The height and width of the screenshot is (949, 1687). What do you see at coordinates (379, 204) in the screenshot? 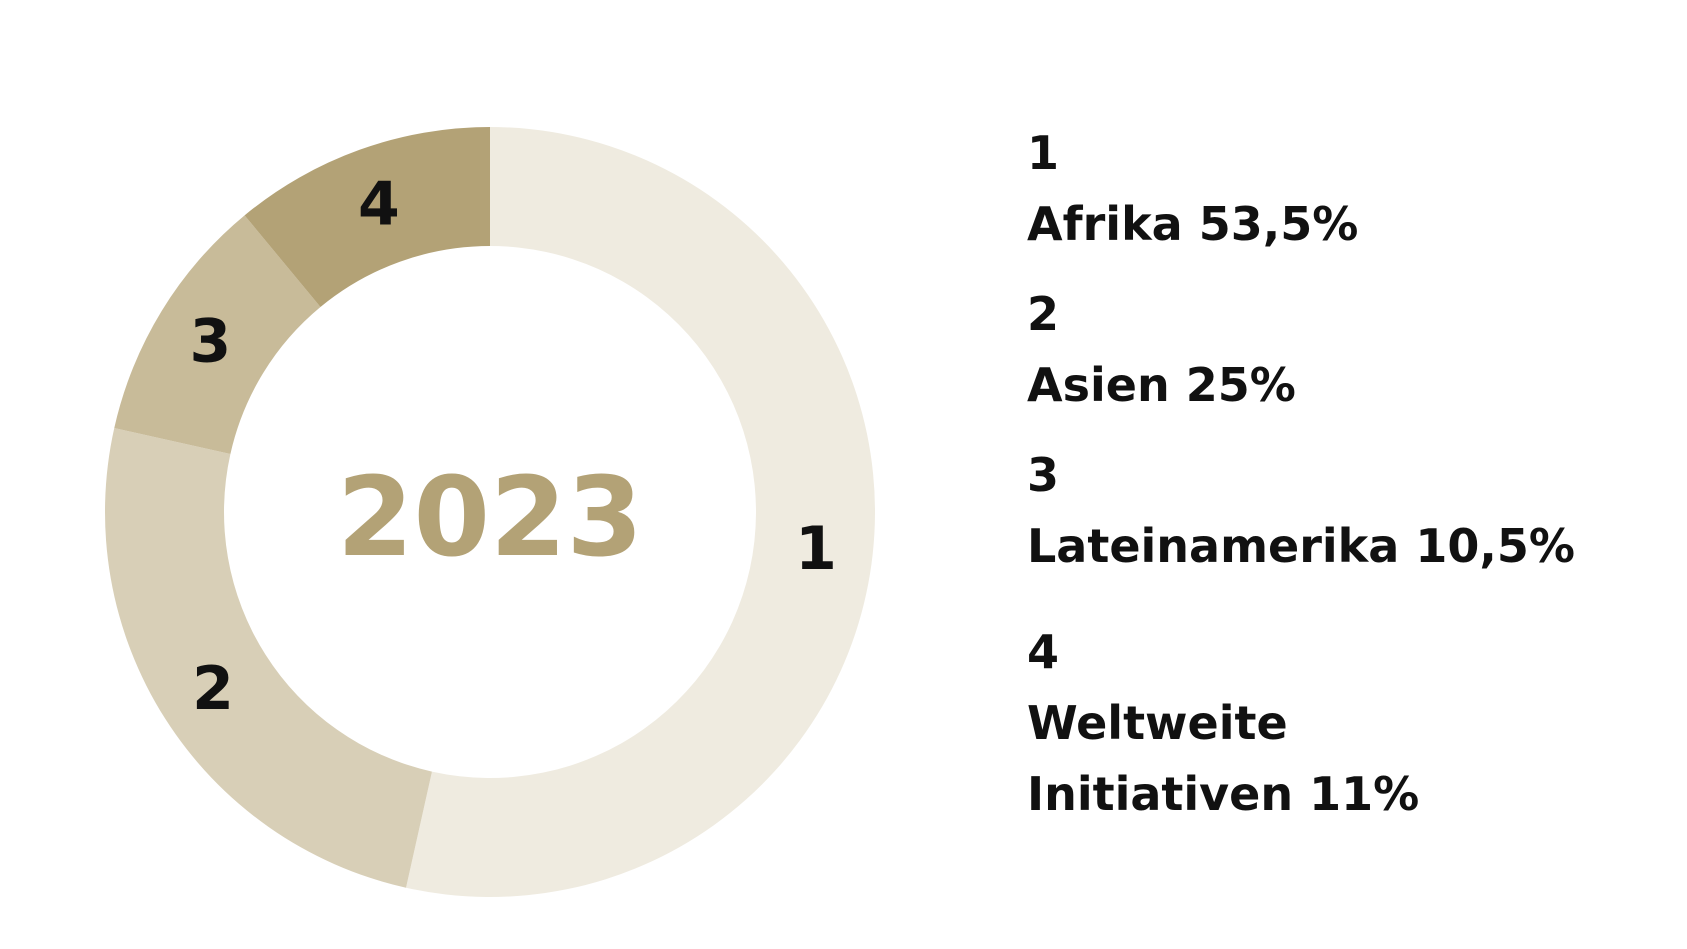
I see `slice-label-4: 4` at bounding box center [379, 204].